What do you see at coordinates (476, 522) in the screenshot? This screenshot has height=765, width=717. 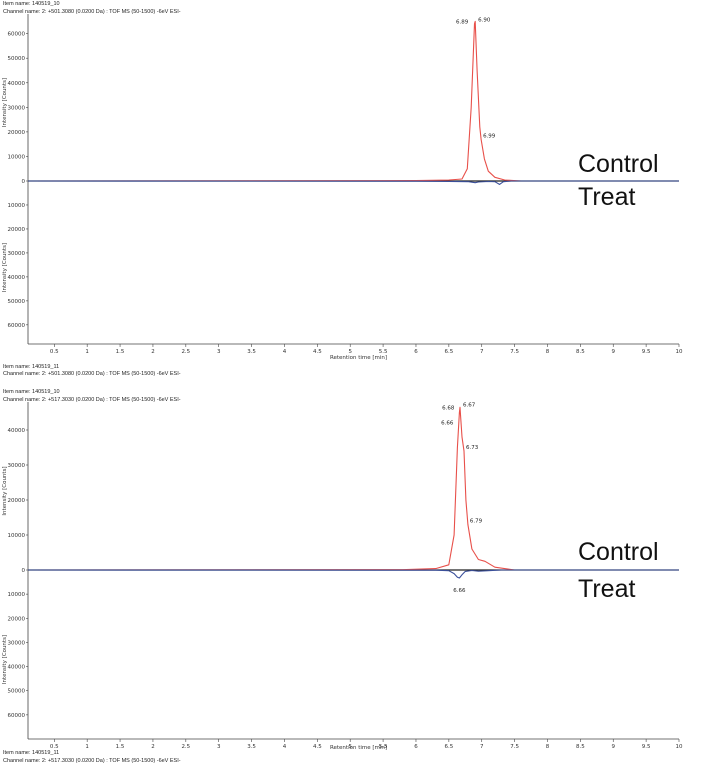 I see `peak-label: 6.79` at bounding box center [476, 522].